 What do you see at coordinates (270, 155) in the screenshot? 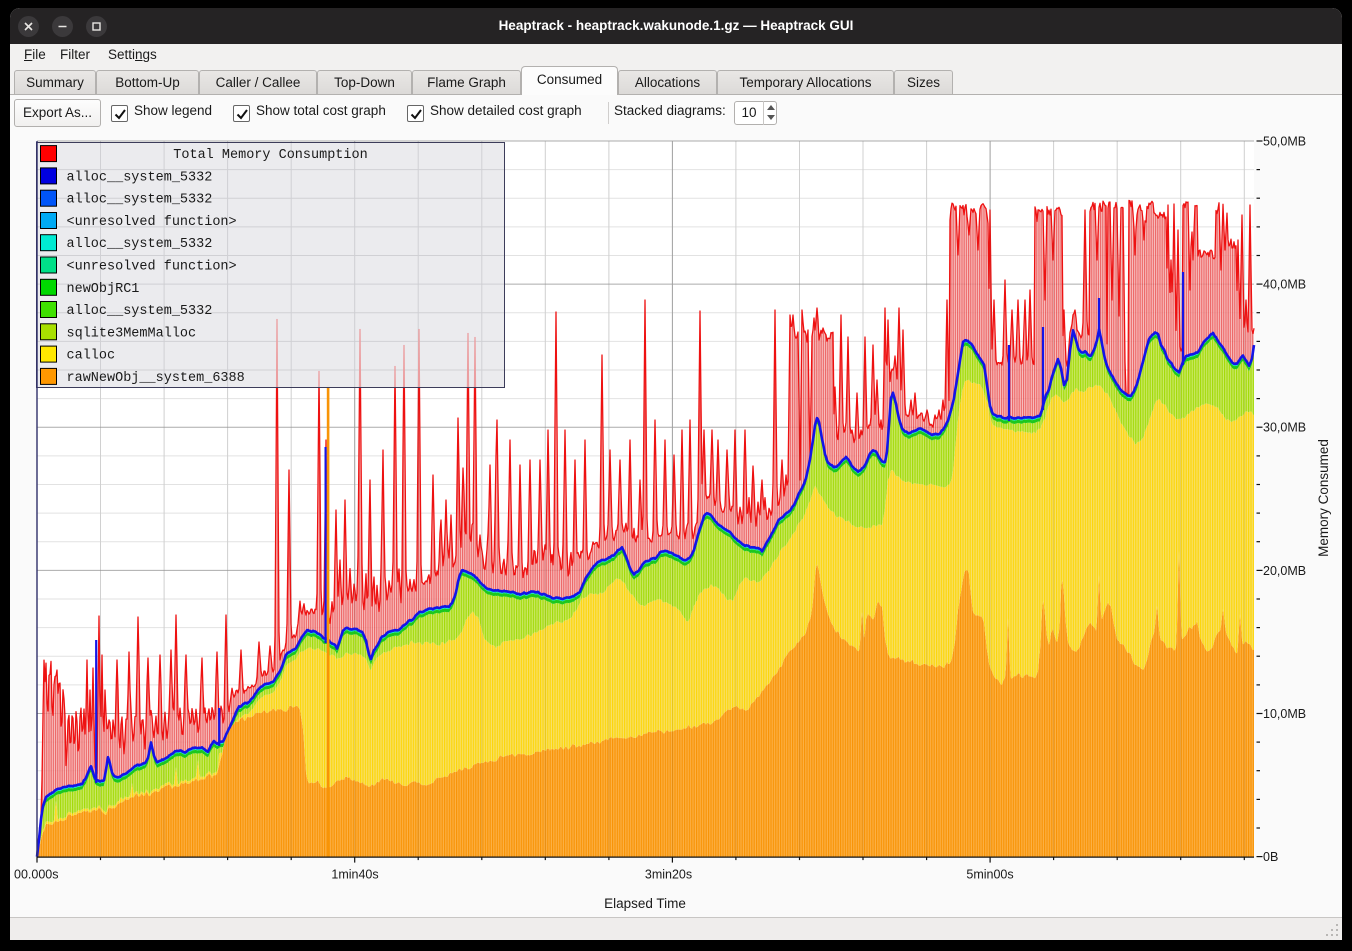
I see `svg-text: Total Memory Consumption` at bounding box center [270, 155].